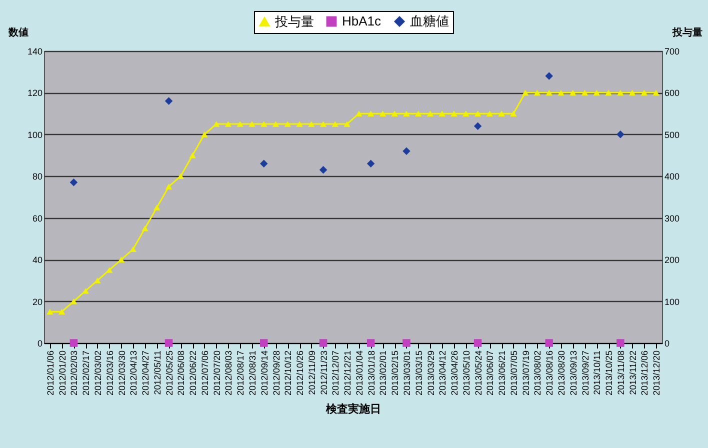 The width and height of the screenshot is (708, 448). I want to click on y-tick-label: 100, so click(34, 135).